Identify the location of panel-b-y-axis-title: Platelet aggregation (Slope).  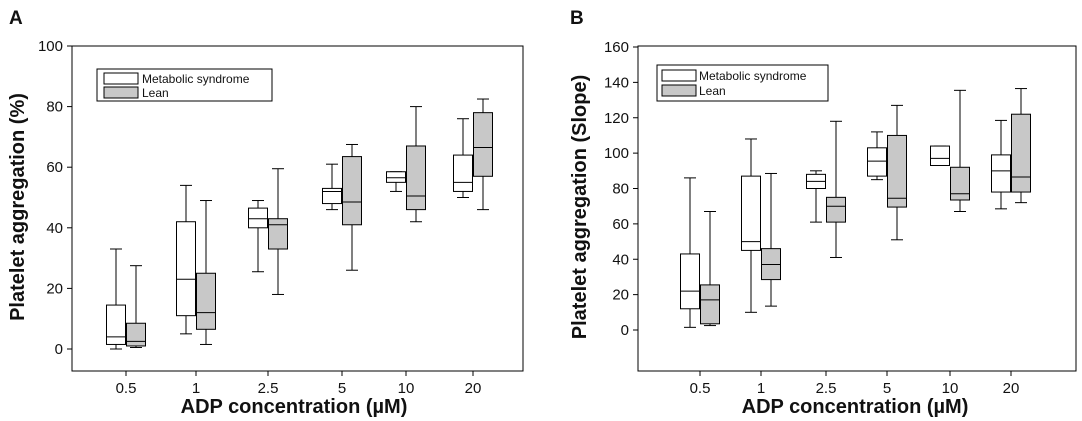
(580, 207).